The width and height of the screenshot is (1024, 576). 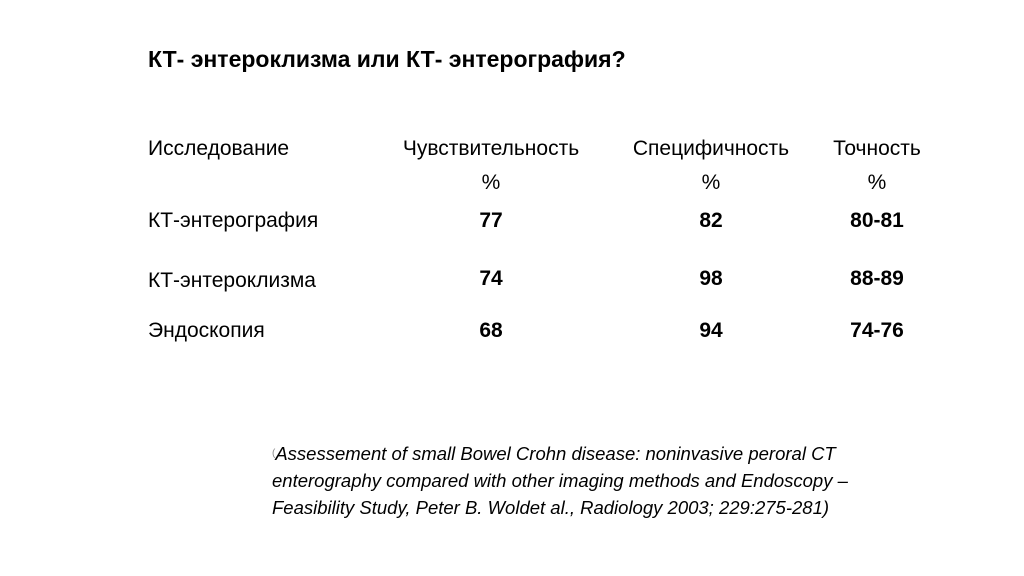 What do you see at coordinates (274, 453) in the screenshot?
I see `citation-marker: (` at bounding box center [274, 453].